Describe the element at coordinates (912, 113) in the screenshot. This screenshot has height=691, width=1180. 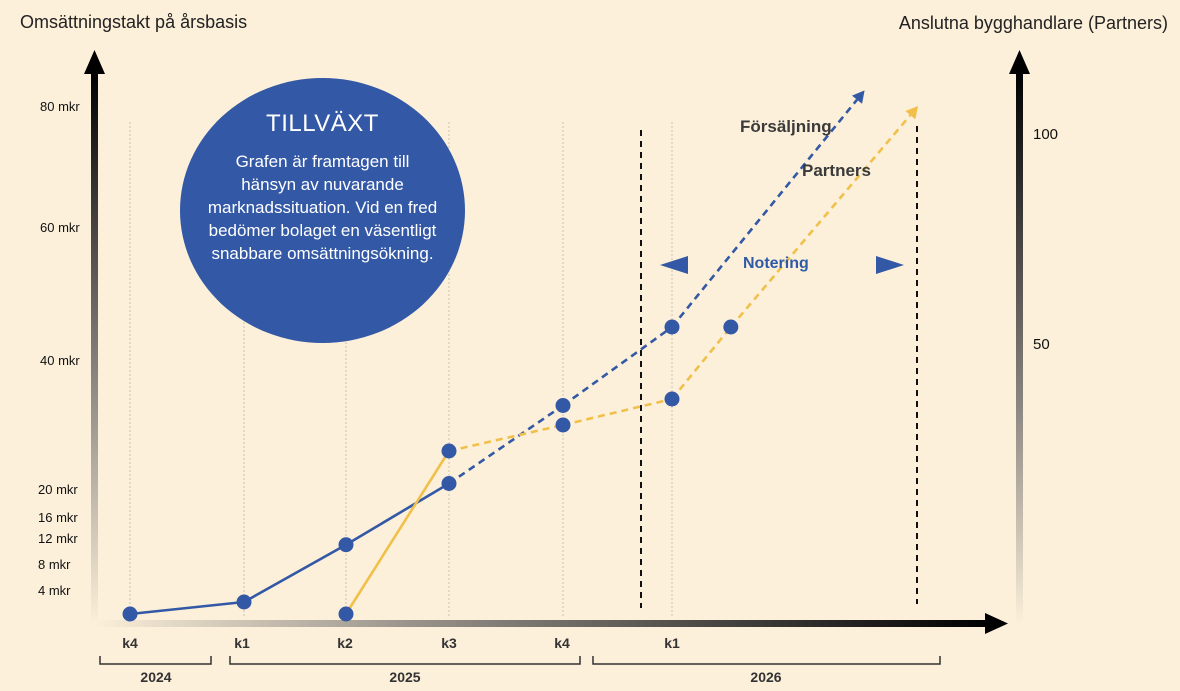
I see `projection-arrow-icon-partners` at that location.